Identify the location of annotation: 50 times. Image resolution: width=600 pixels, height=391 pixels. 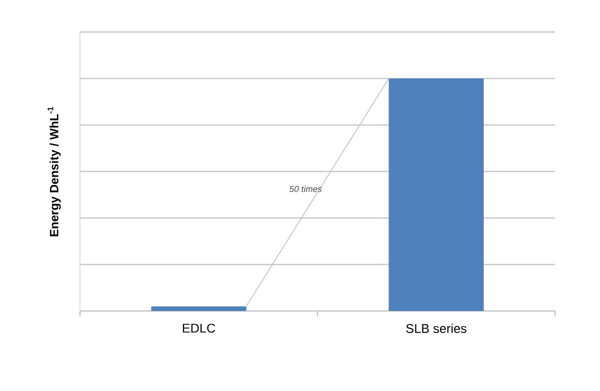
(305, 189).